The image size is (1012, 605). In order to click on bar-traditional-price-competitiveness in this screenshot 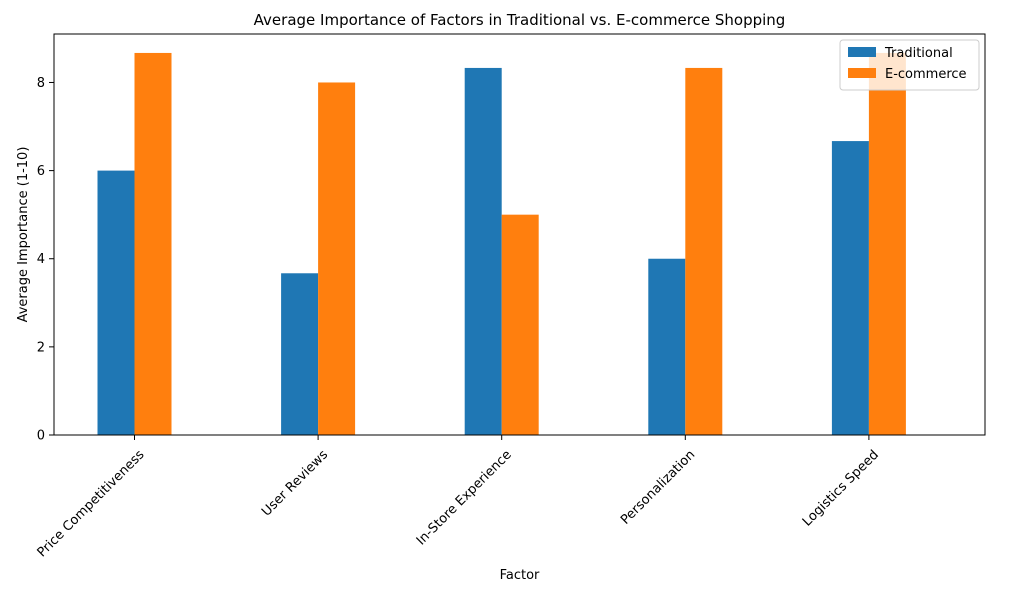, I will do `click(116, 302)`.